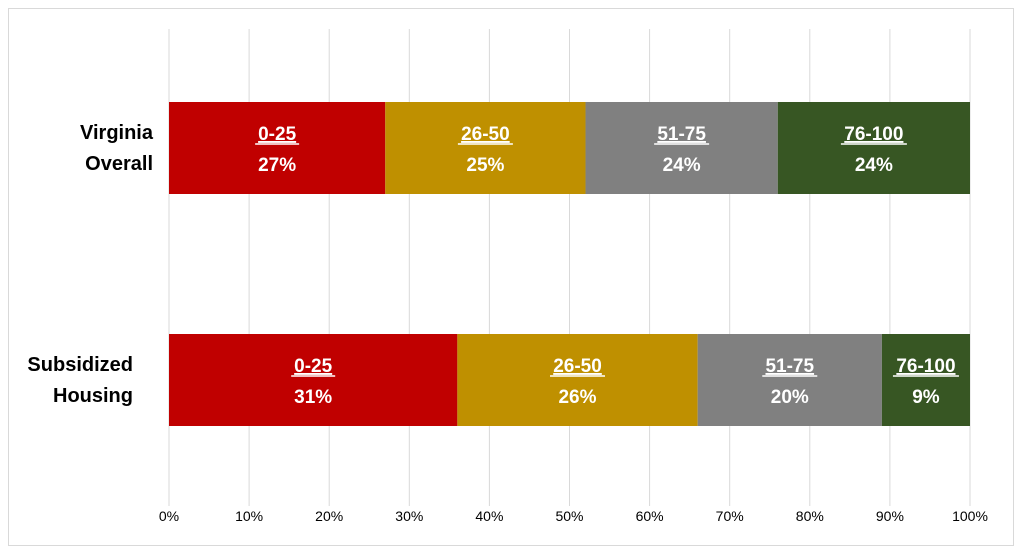 This screenshot has height=556, width=1024. What do you see at coordinates (890, 516) in the screenshot?
I see `x-tick-label: 90%` at bounding box center [890, 516].